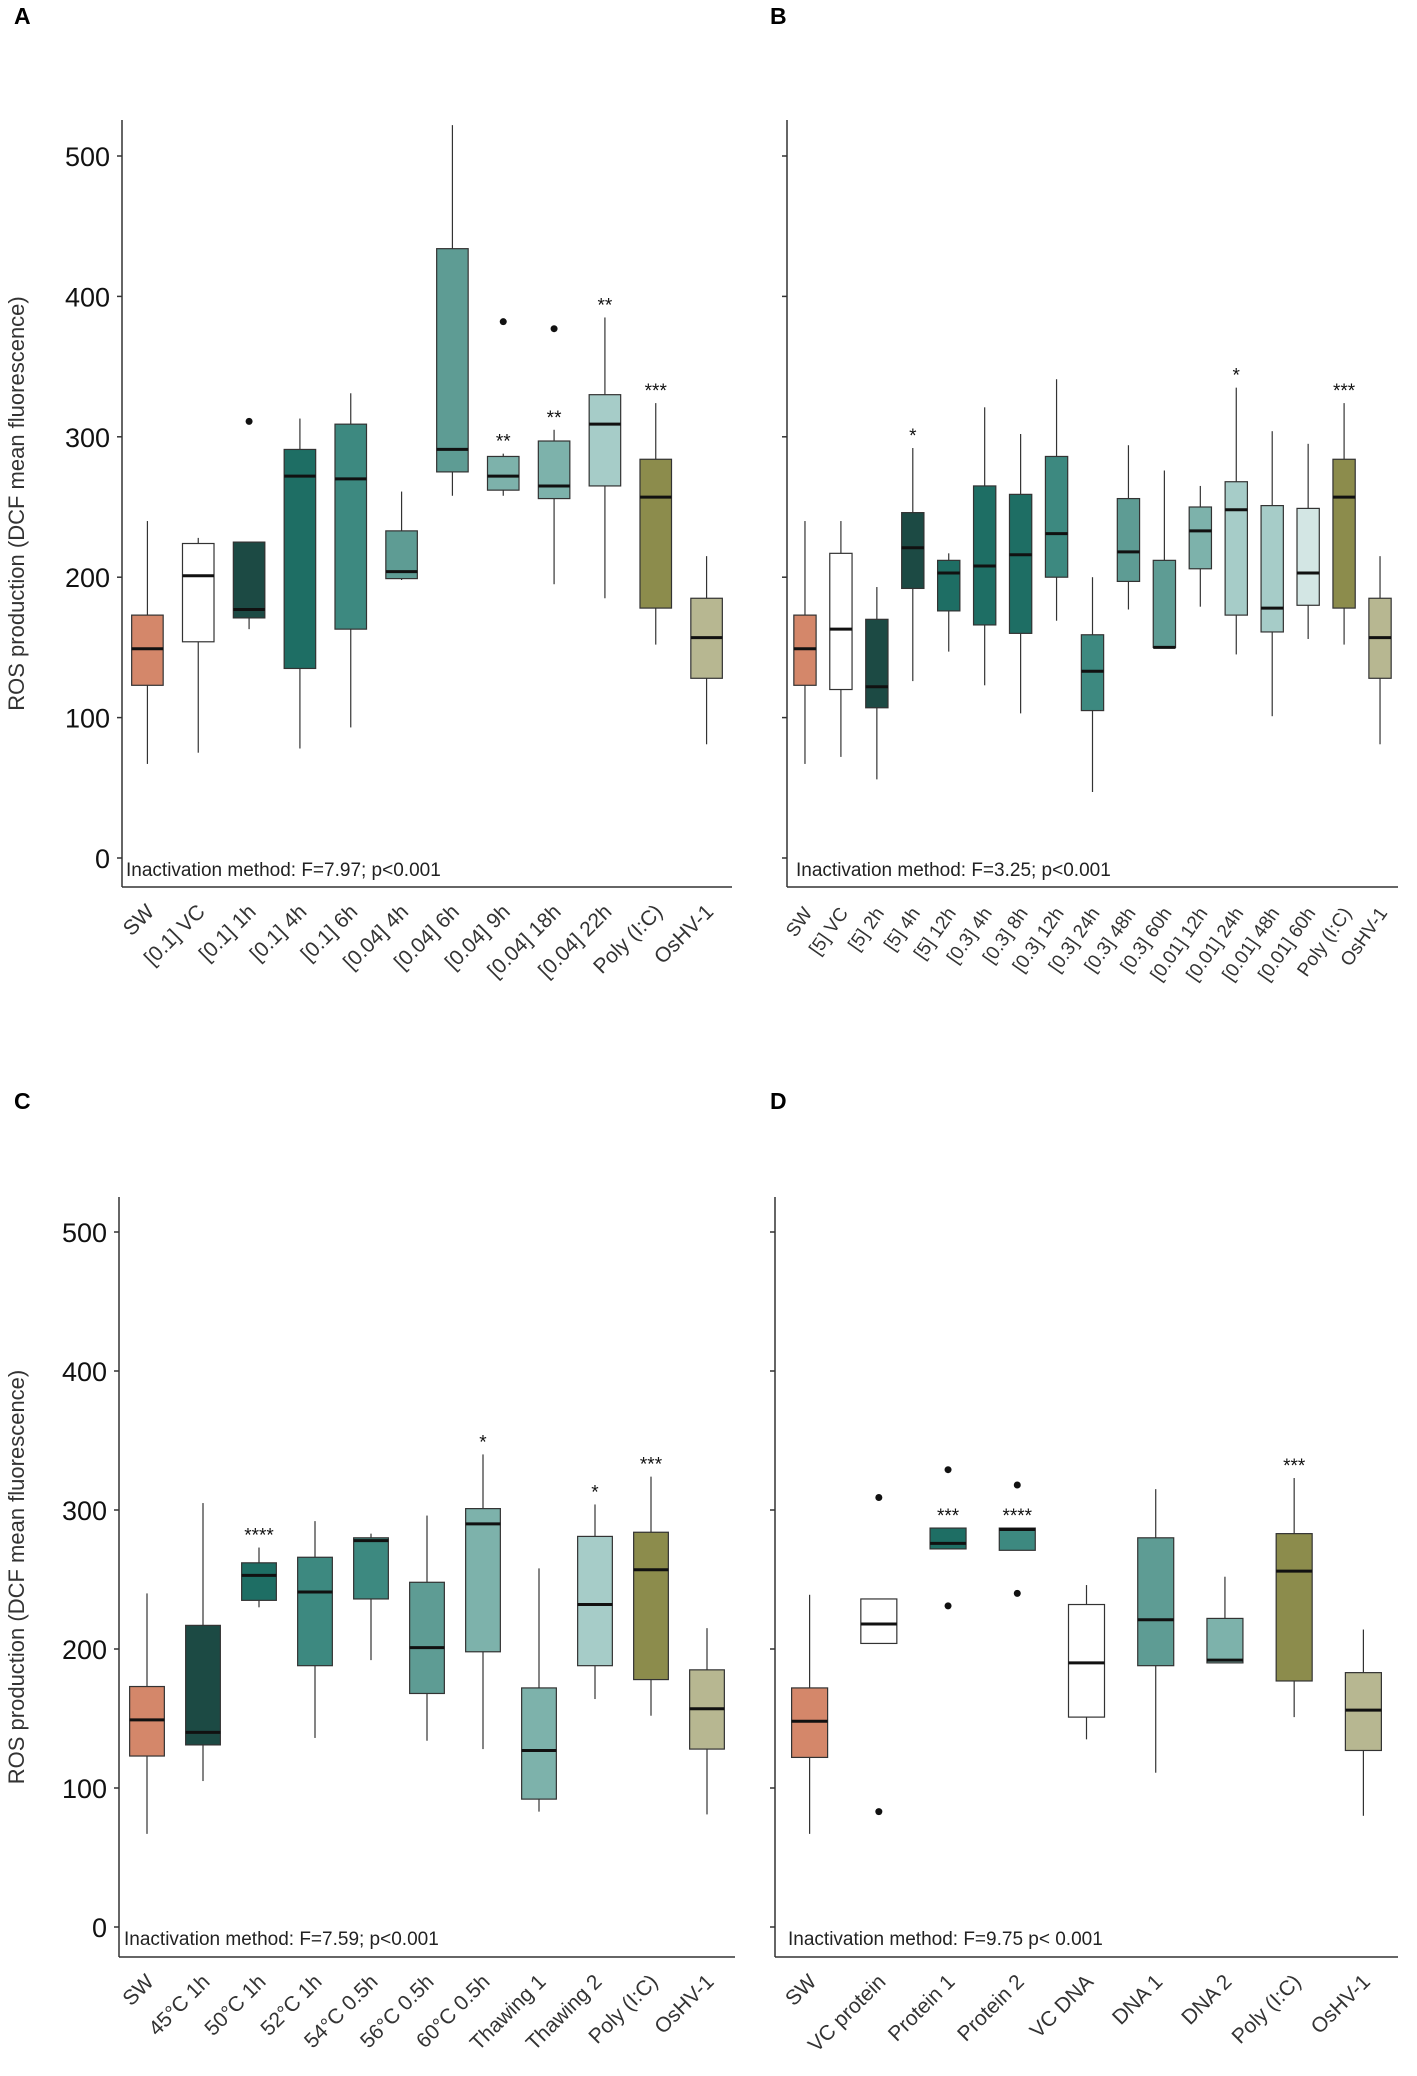 The height and width of the screenshot is (2076, 1417). What do you see at coordinates (503, 407) in the screenshot?
I see `box-8: **` at bounding box center [503, 407].